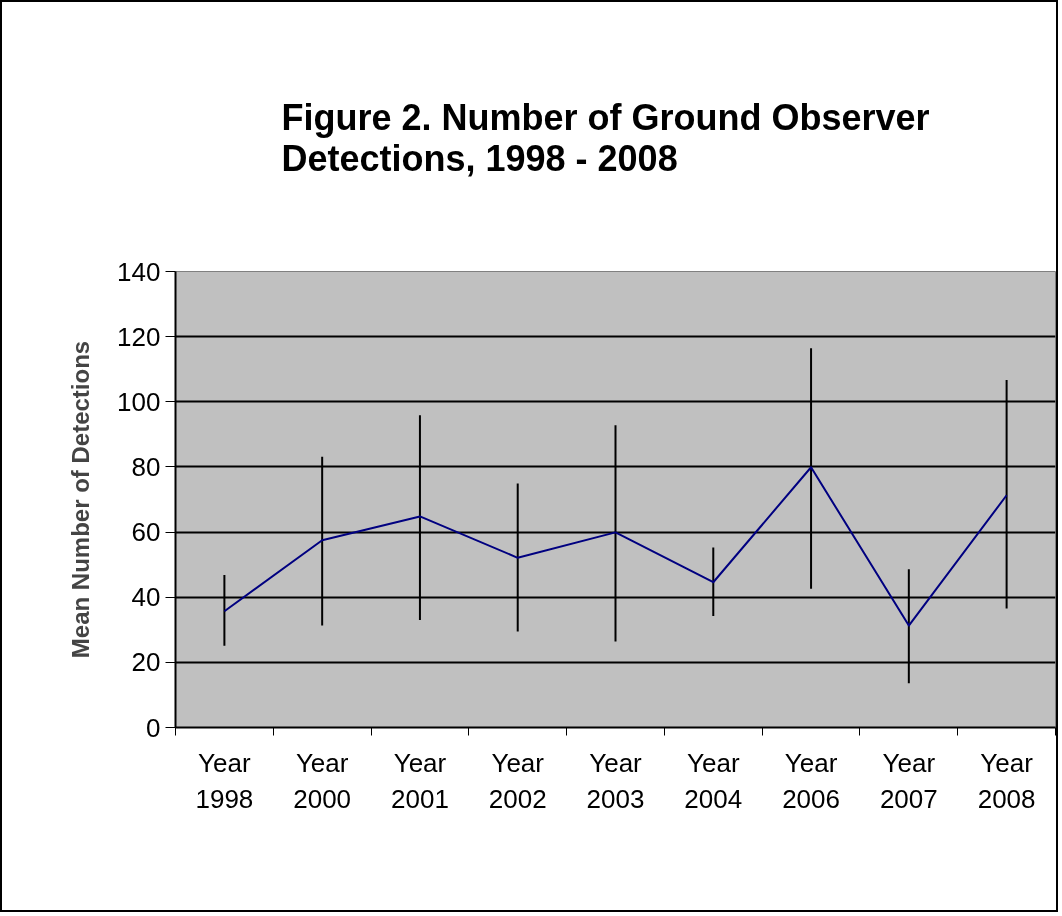 The image size is (1062, 916). What do you see at coordinates (139, 401) in the screenshot?
I see `y-tick-label: 100` at bounding box center [139, 401].